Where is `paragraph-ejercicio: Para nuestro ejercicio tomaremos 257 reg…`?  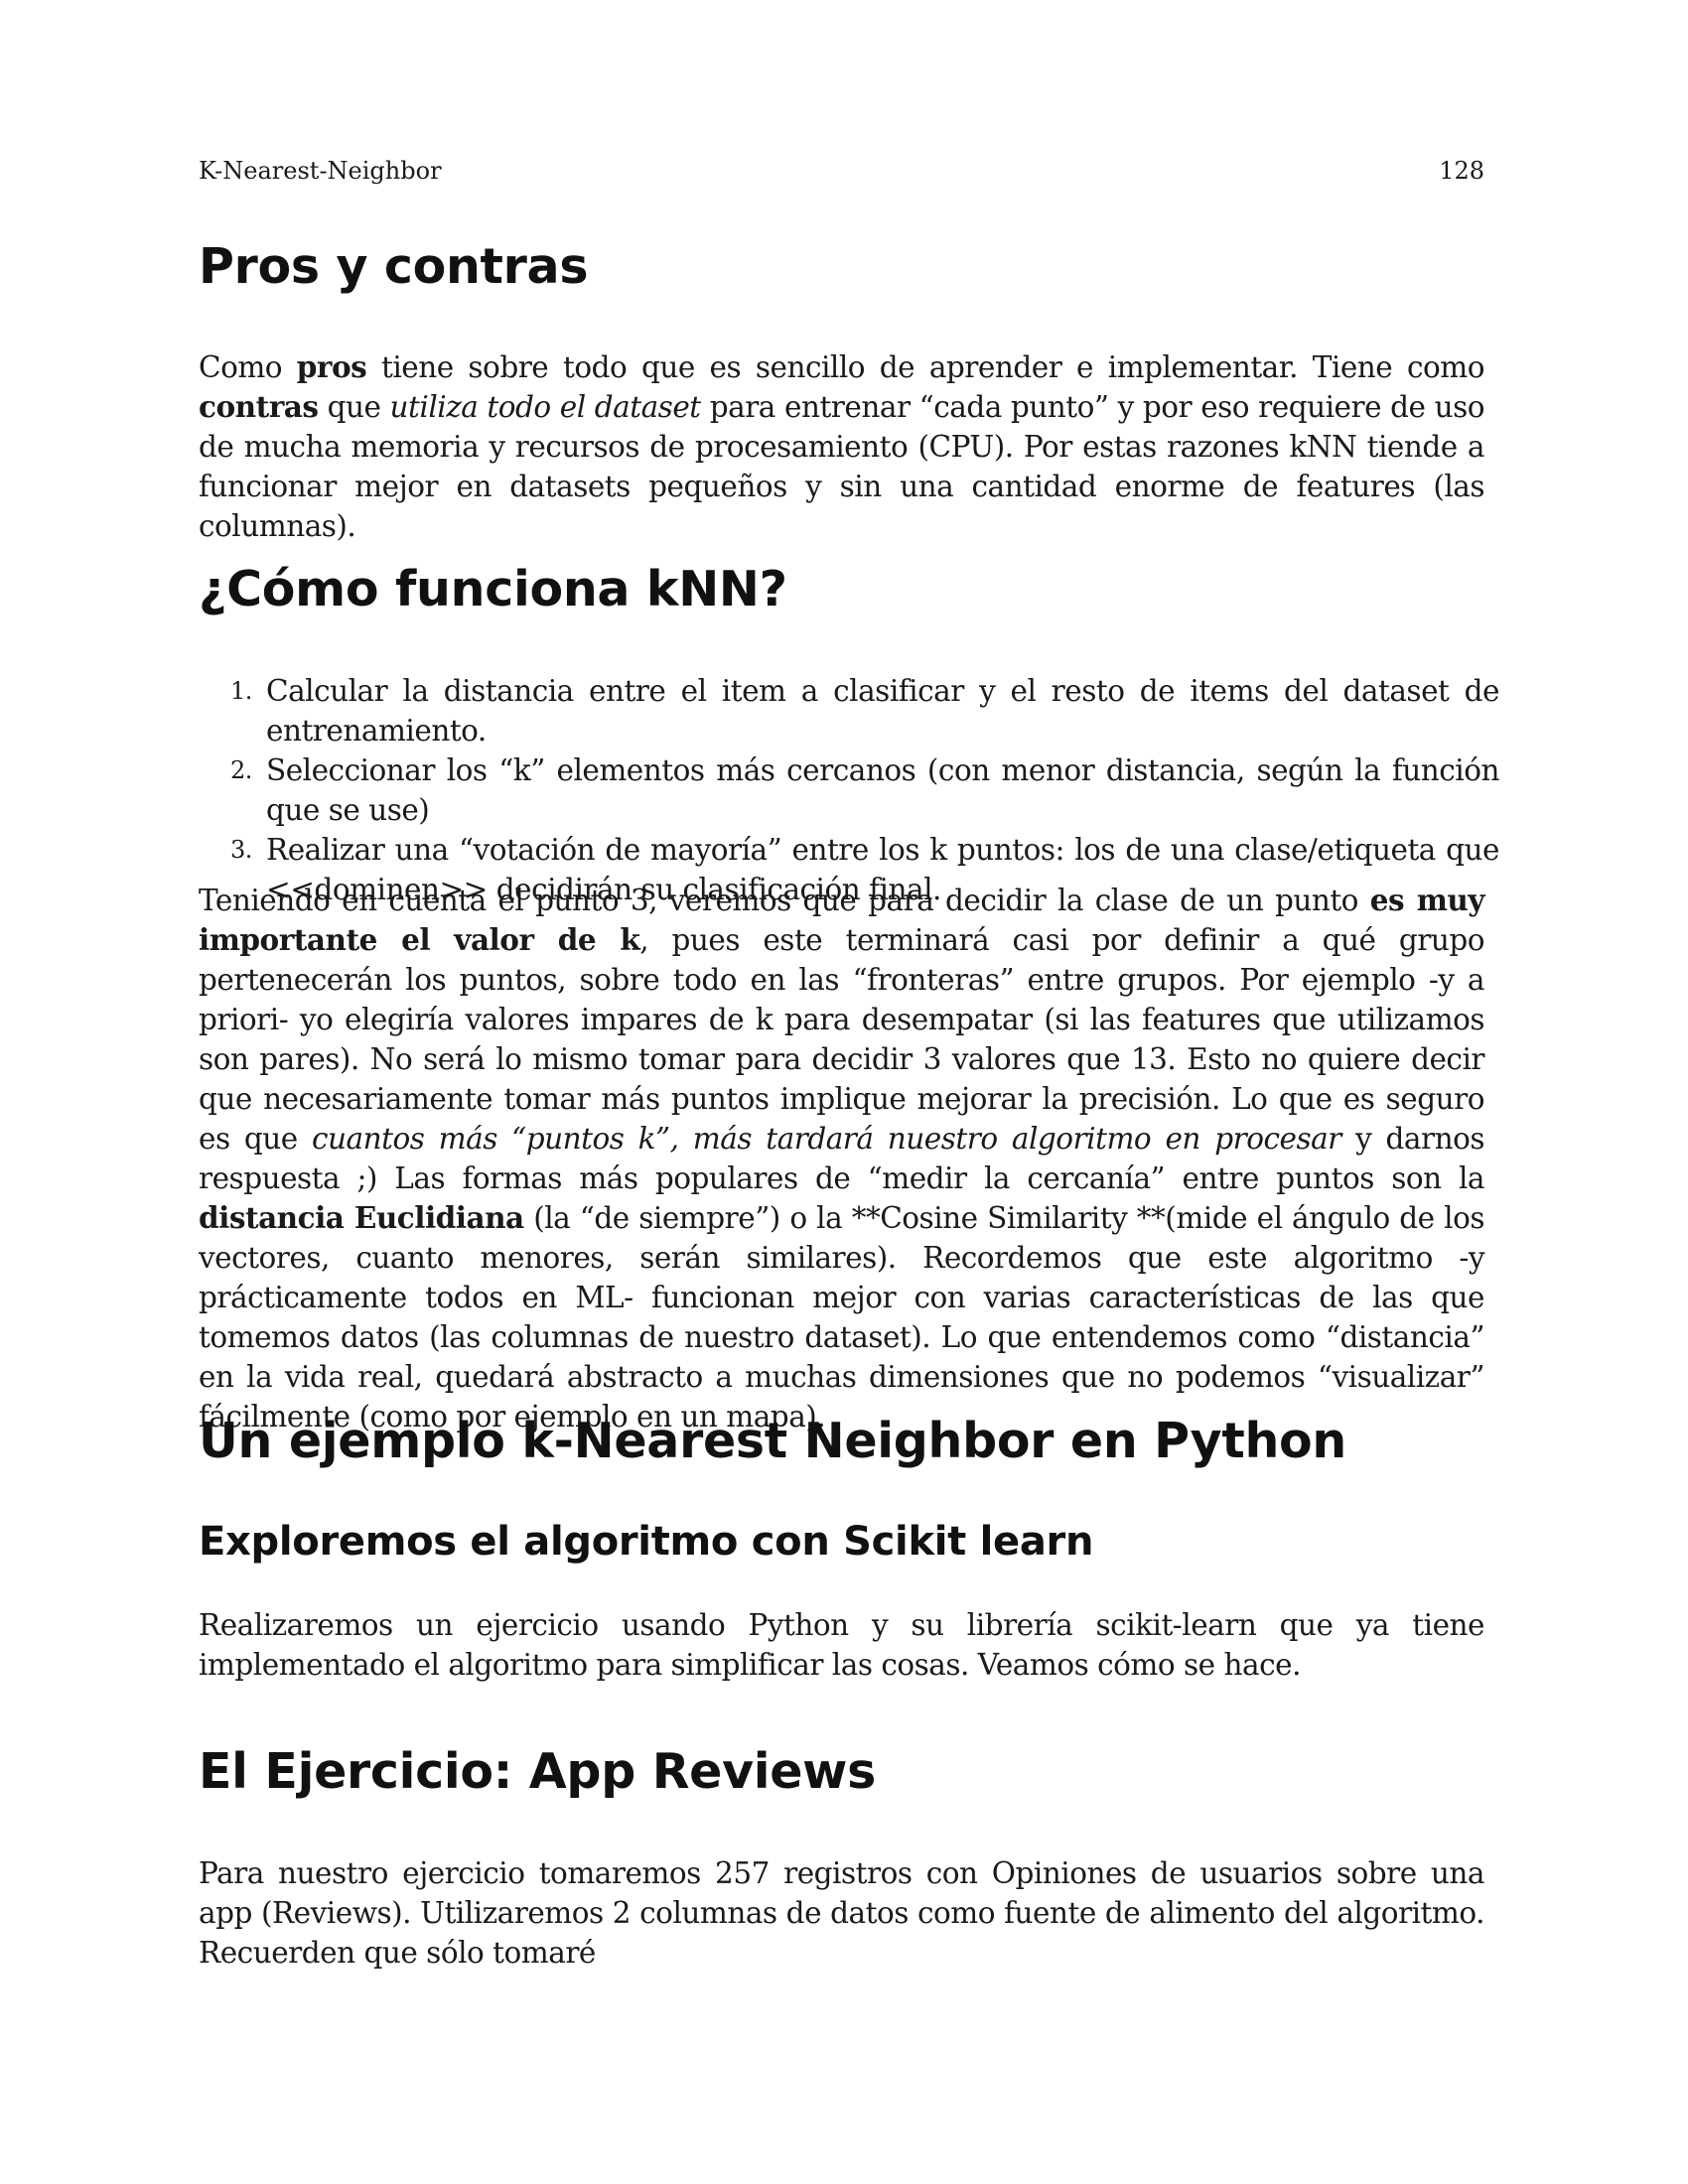 paragraph-ejercicio: Para nuestro ejercicio tomaremos 257 reg… is located at coordinates (842, 1913).